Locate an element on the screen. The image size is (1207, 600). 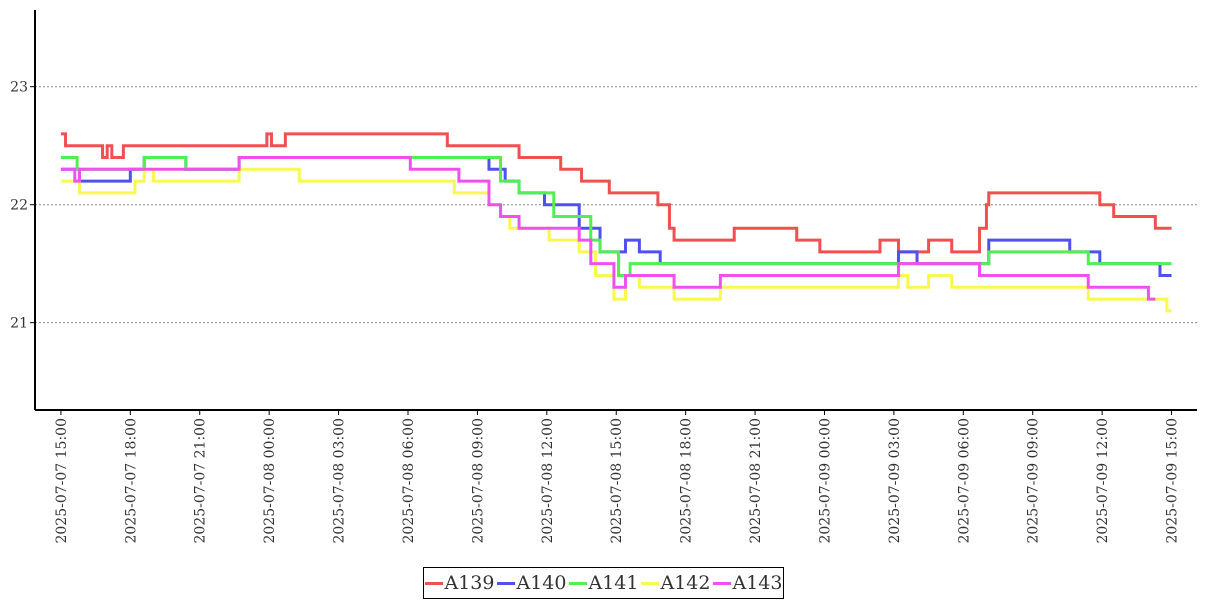
legend: A139 A140 A141 A142 A143 is located at coordinates (603, 583).